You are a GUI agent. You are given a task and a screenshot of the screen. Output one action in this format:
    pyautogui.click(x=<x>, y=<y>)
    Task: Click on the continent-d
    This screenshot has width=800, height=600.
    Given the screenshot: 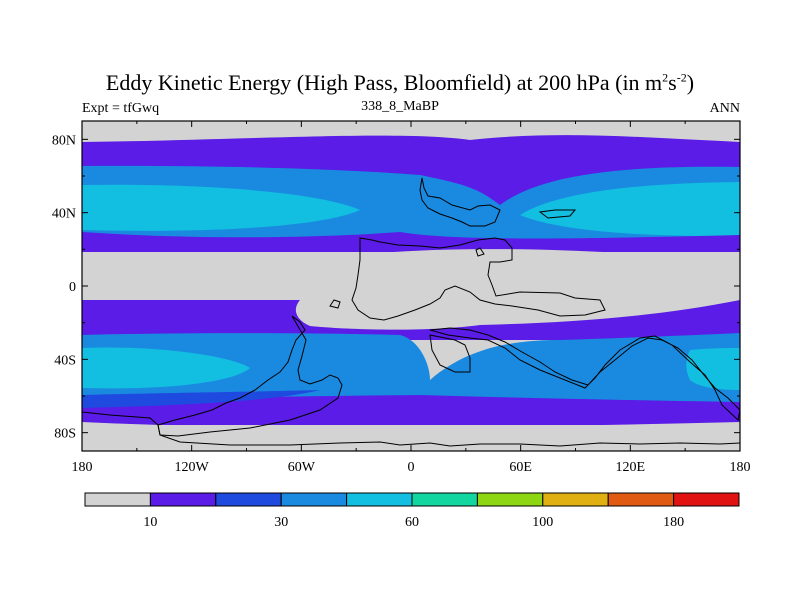 What is the action you would take?
    pyautogui.click(x=250, y=376)
    